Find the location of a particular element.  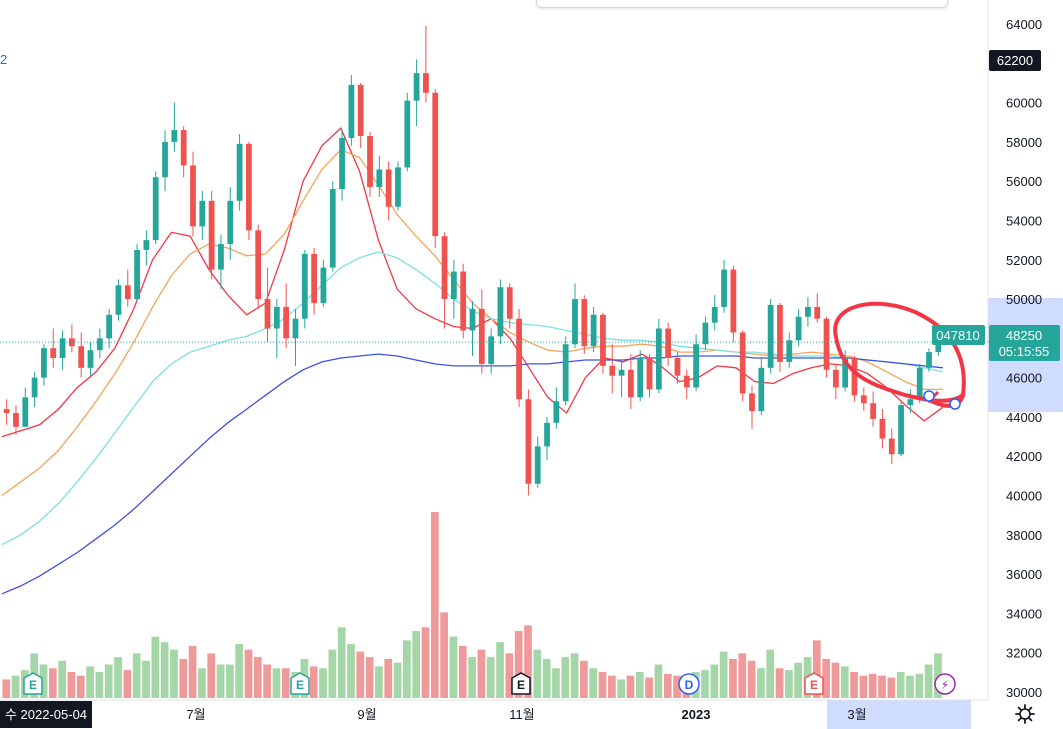

event-markers: E E E D E ⚡ is located at coordinates (489, 683).